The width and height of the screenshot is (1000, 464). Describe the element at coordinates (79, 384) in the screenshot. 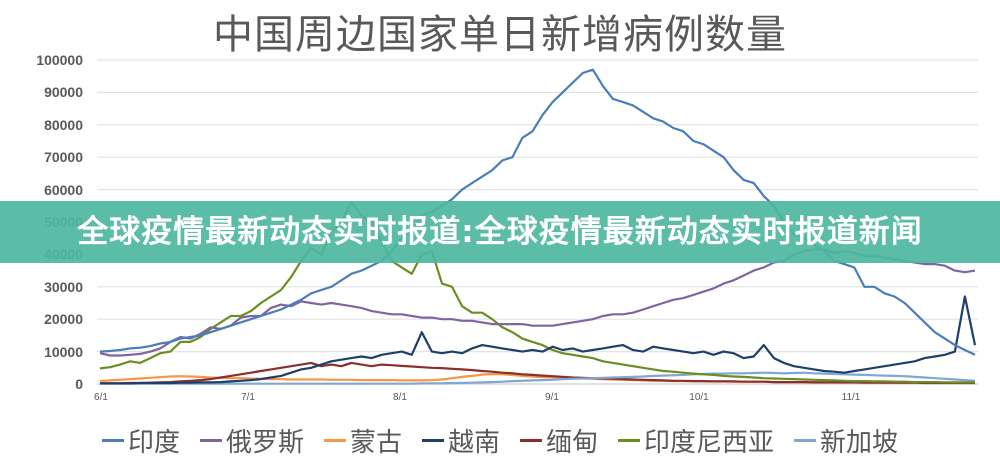

I see `y-tick: 0` at that location.